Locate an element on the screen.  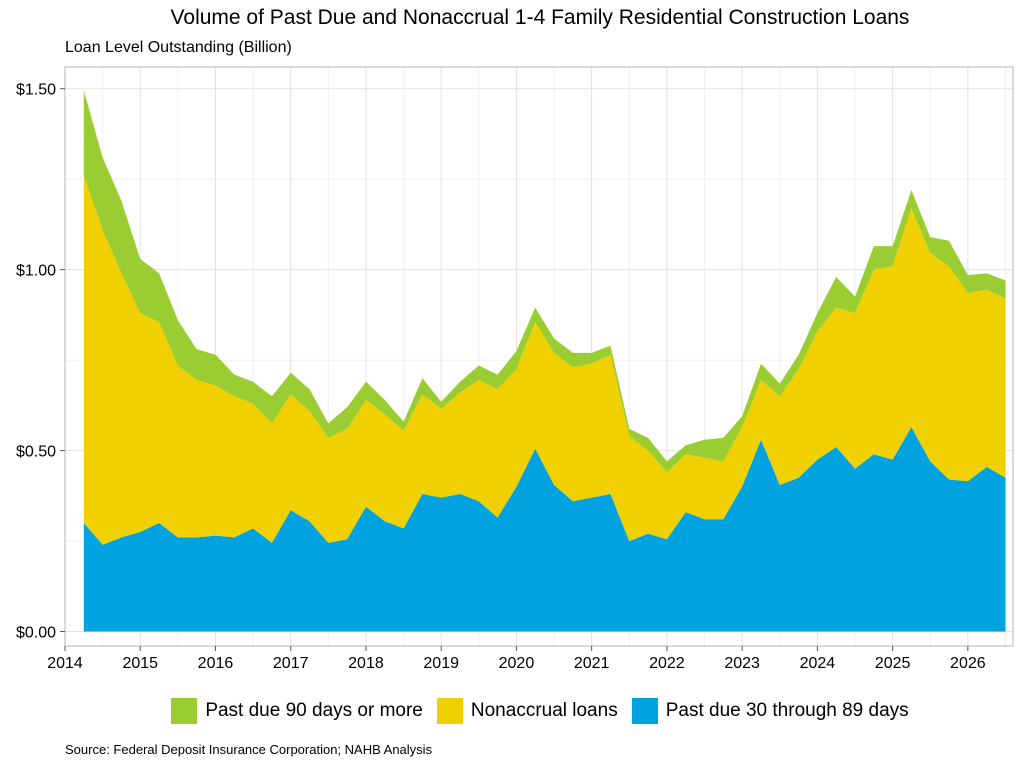
legend-label-past-due-90: Past due 90 days or more is located at coordinates (314, 710).